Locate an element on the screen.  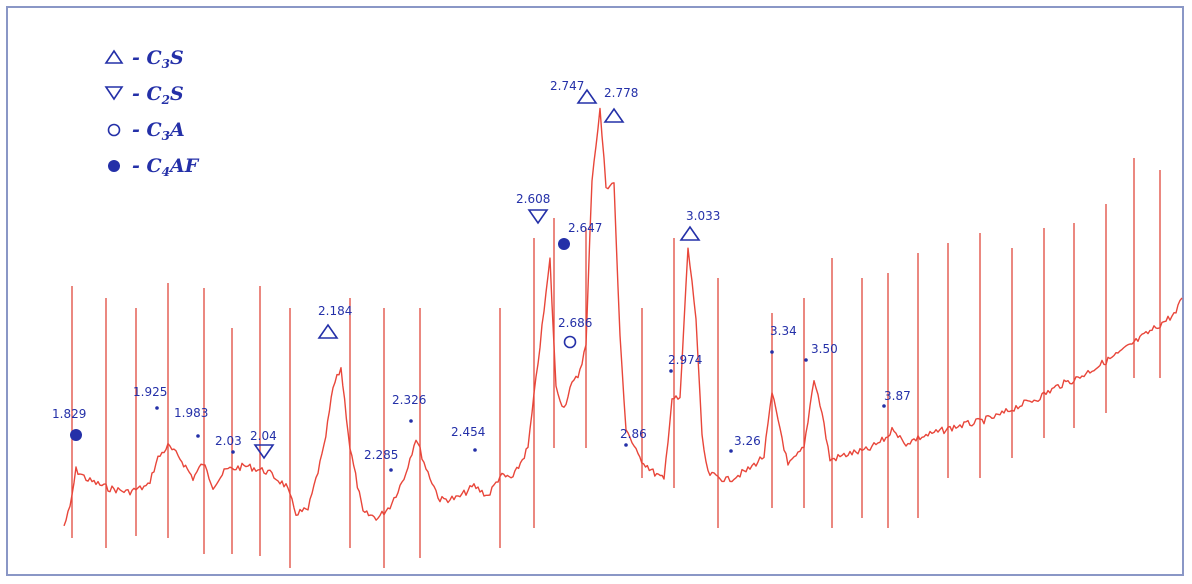
peak-label: 2.747 is located at coordinates (567, 86).